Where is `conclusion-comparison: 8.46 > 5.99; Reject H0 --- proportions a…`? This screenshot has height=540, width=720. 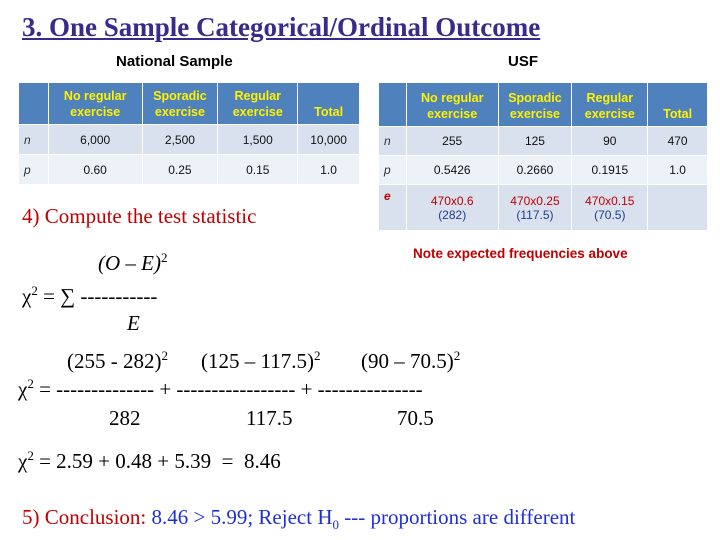 conclusion-comparison: 8.46 > 5.99; Reject H0 --- proportions a… is located at coordinates (361, 519).